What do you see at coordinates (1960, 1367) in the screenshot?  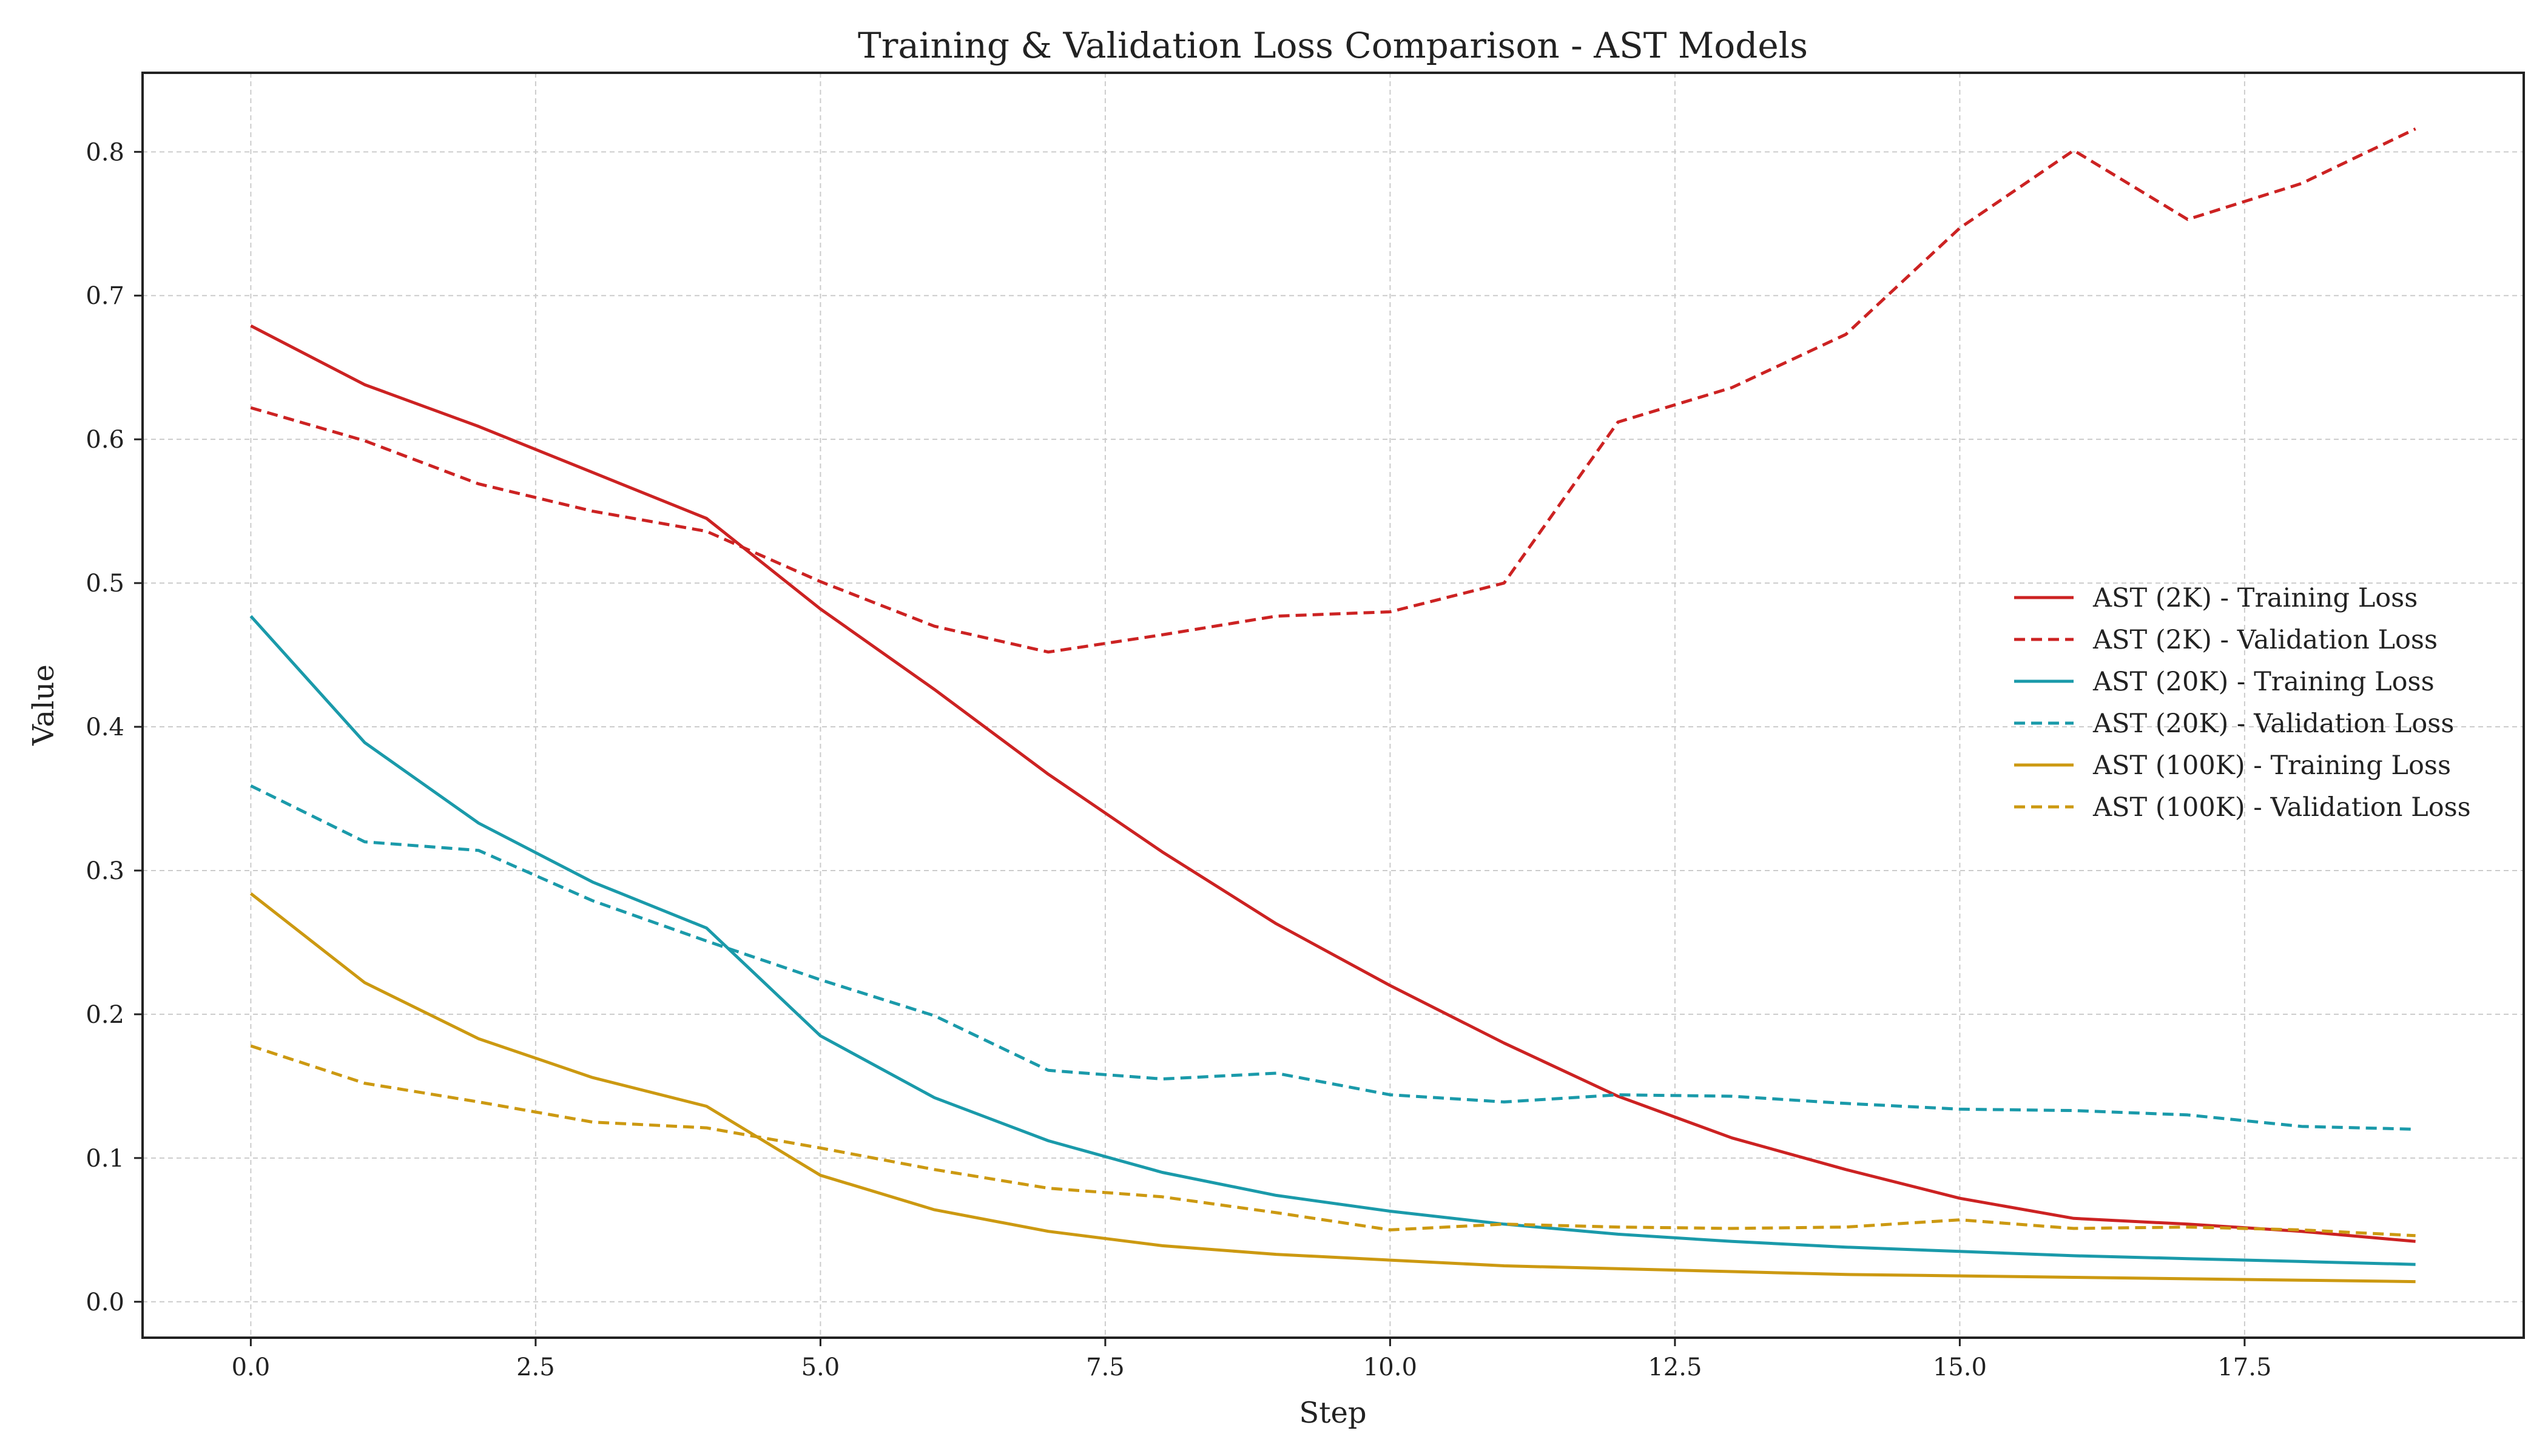 I see `x-tick-label: 15.0` at bounding box center [1960, 1367].